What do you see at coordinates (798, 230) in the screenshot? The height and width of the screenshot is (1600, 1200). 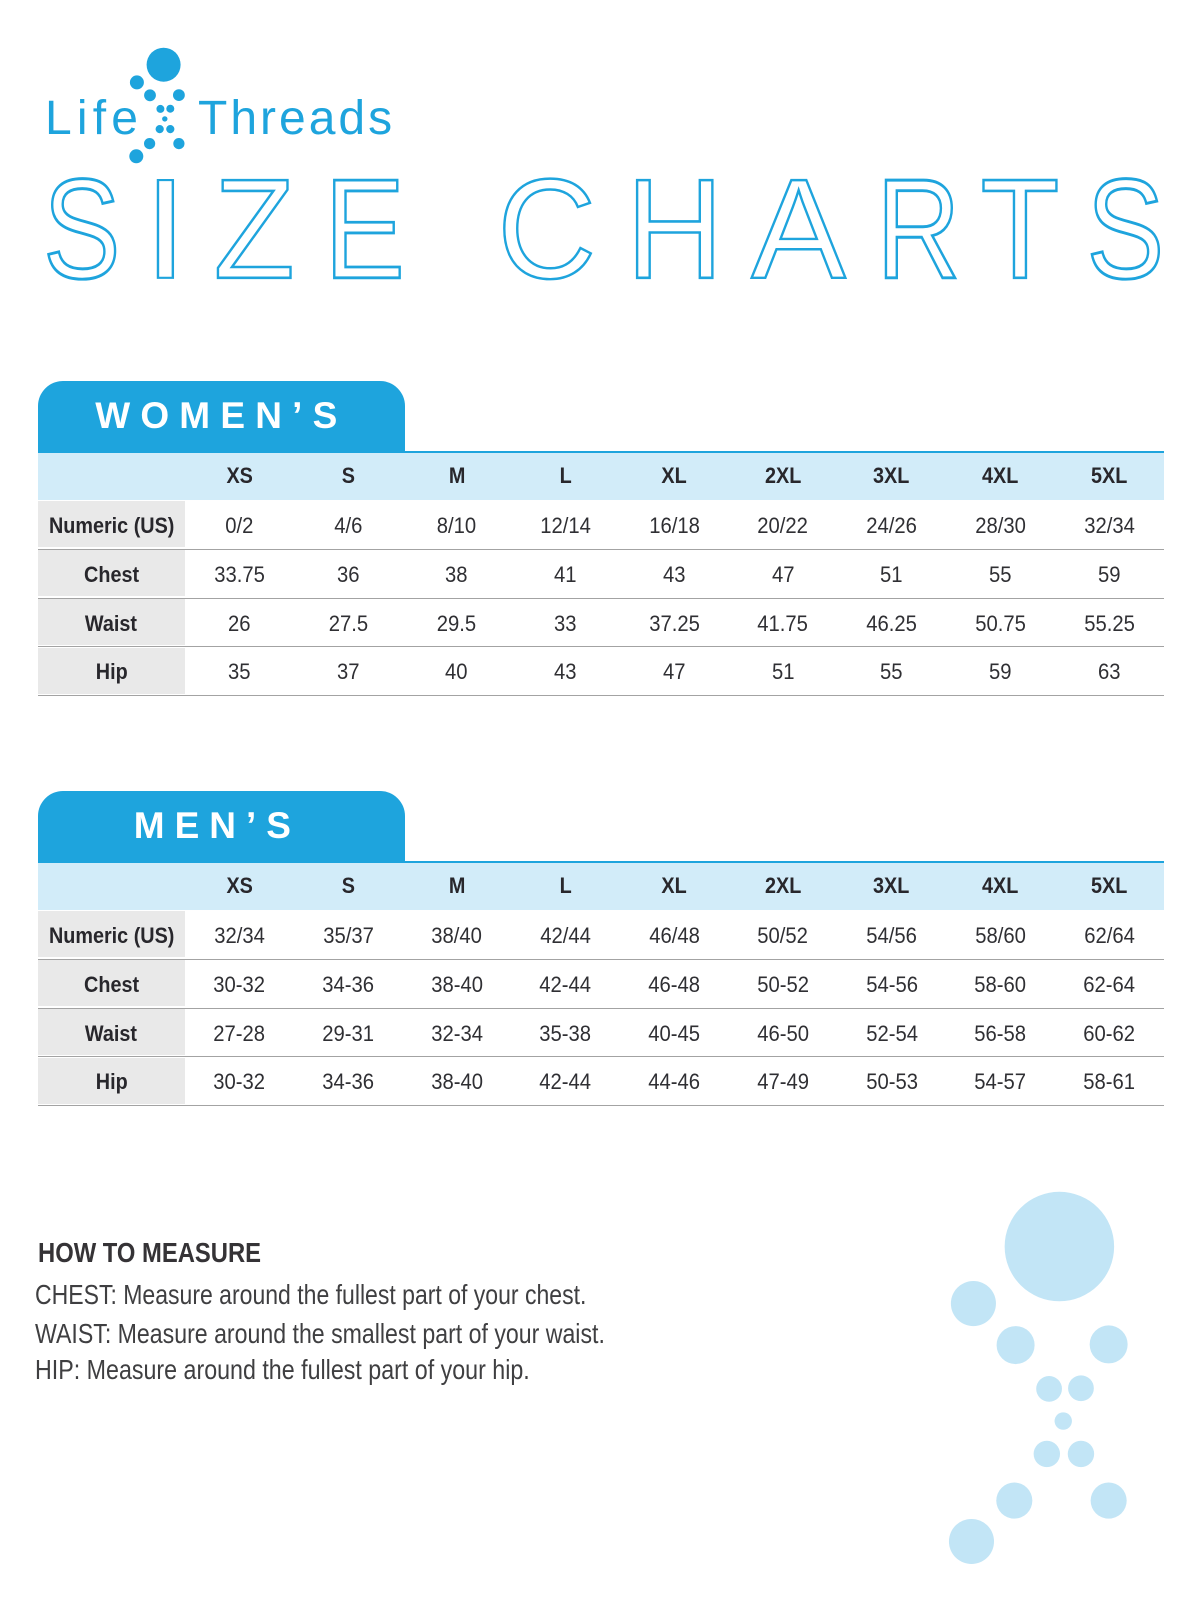 I see `svg-text: A` at bounding box center [798, 230].